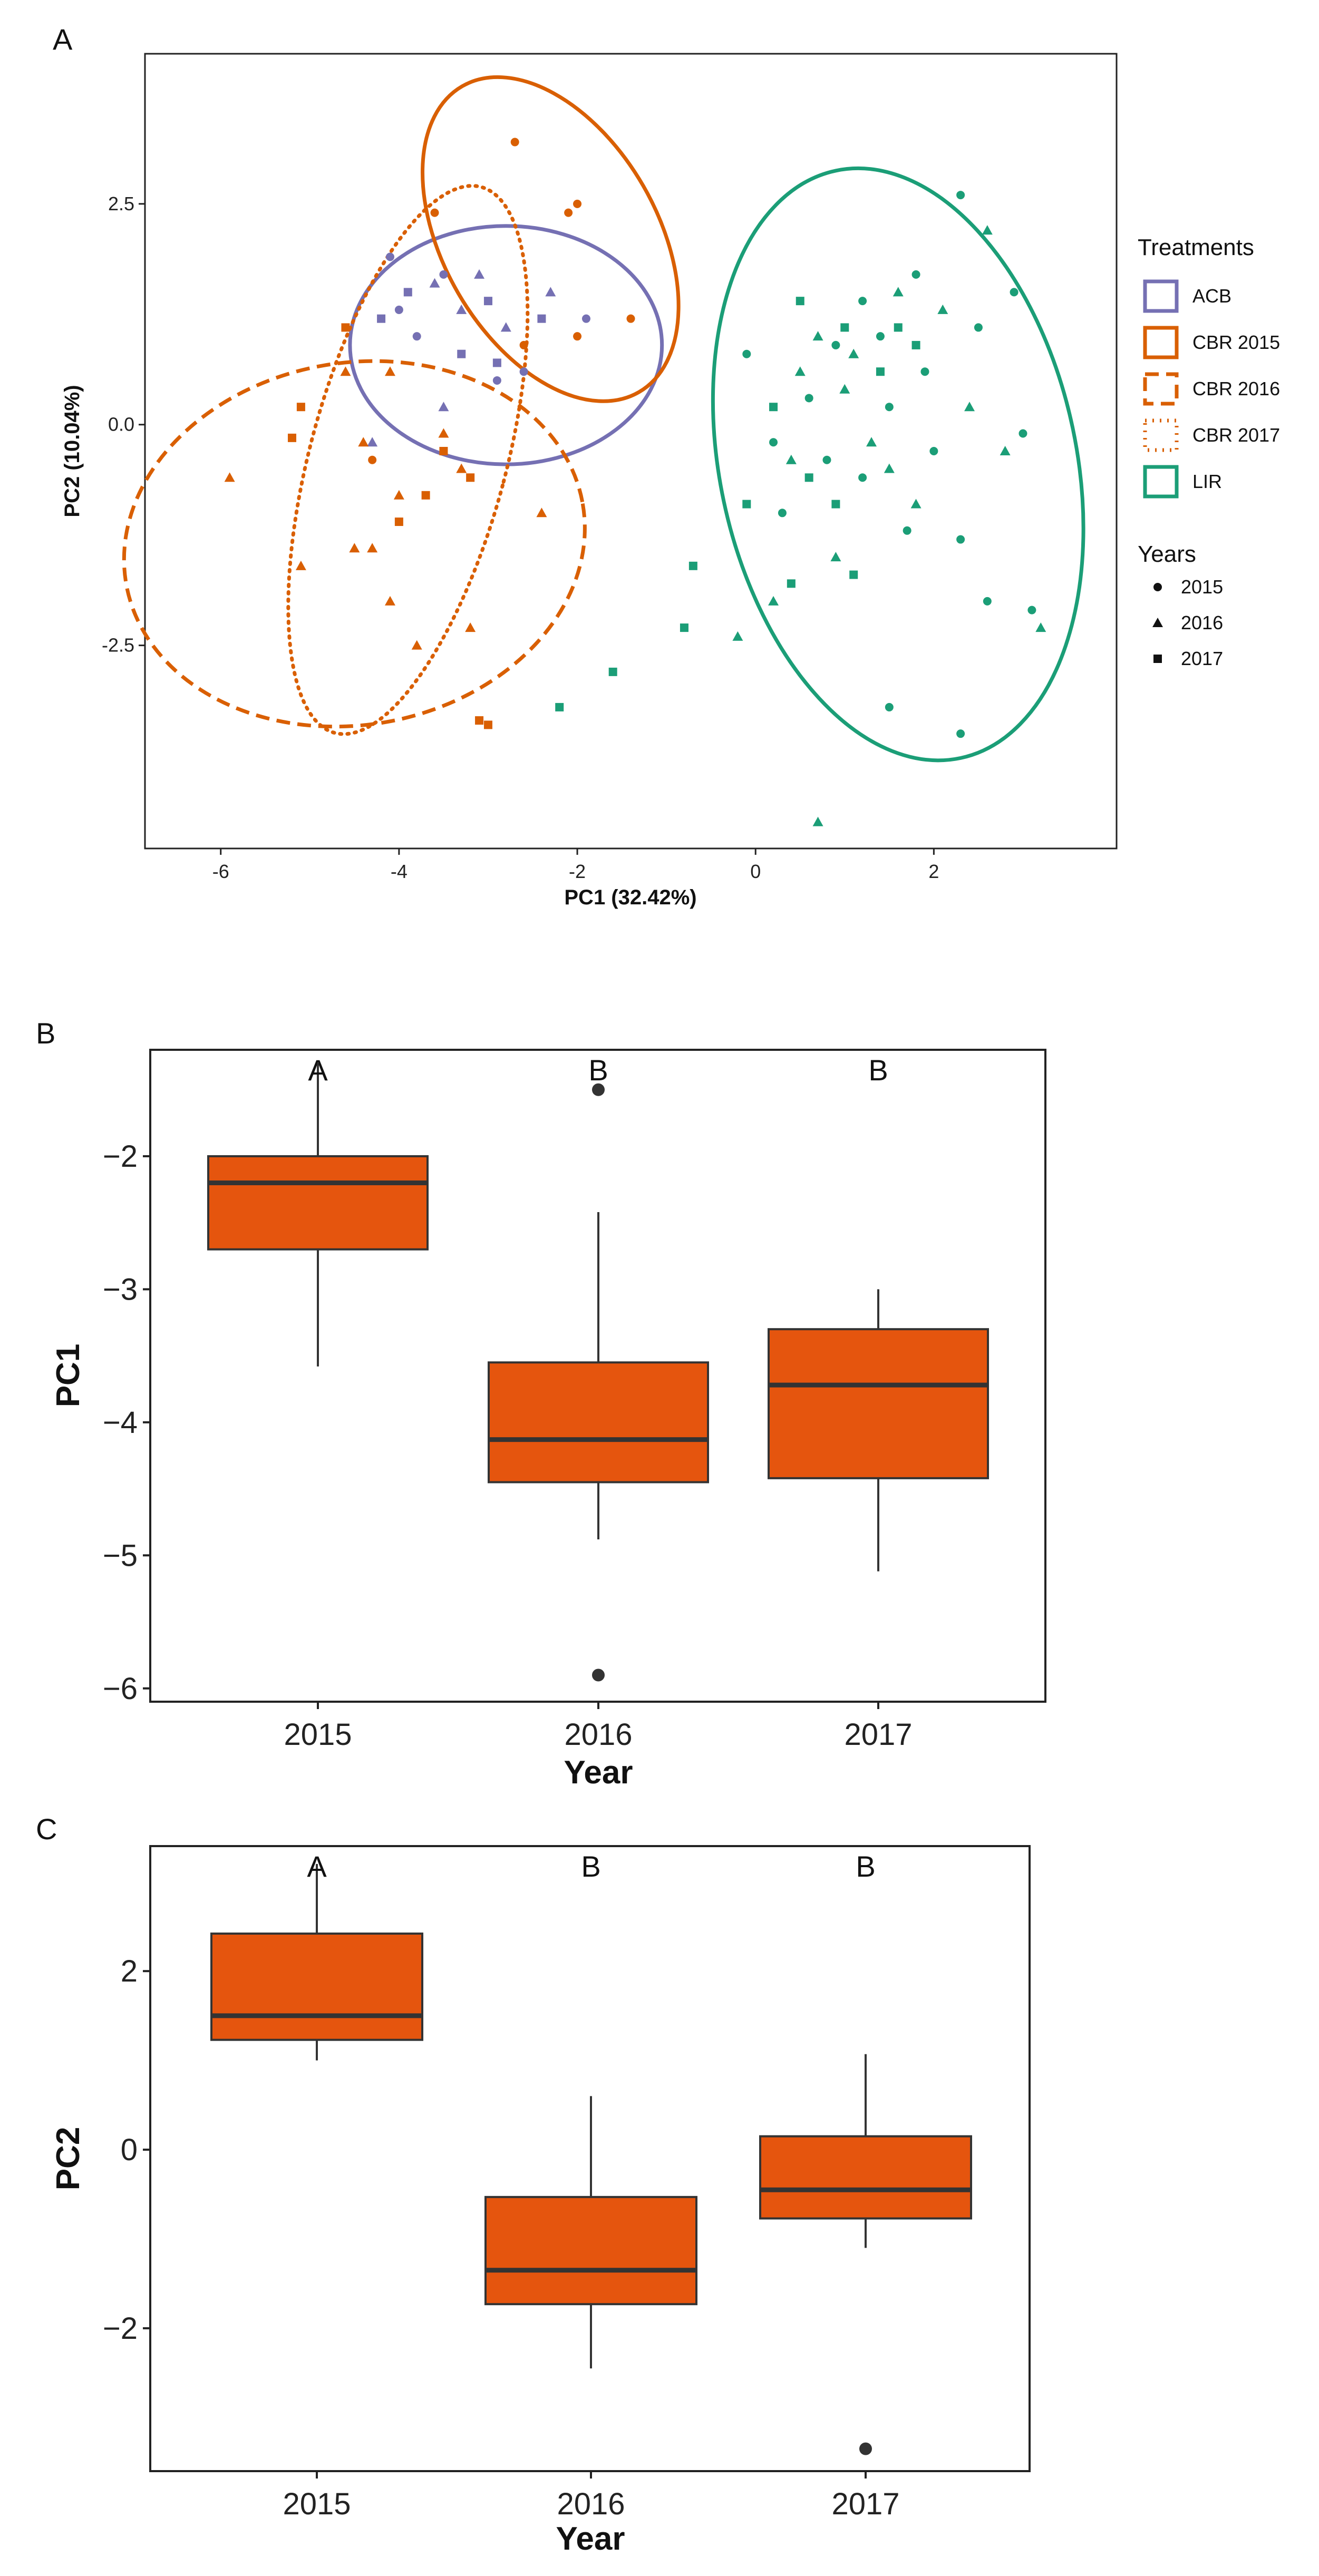 The image size is (1319, 2576). I want to click on significance-letter-2015: A, so click(317, 1866).